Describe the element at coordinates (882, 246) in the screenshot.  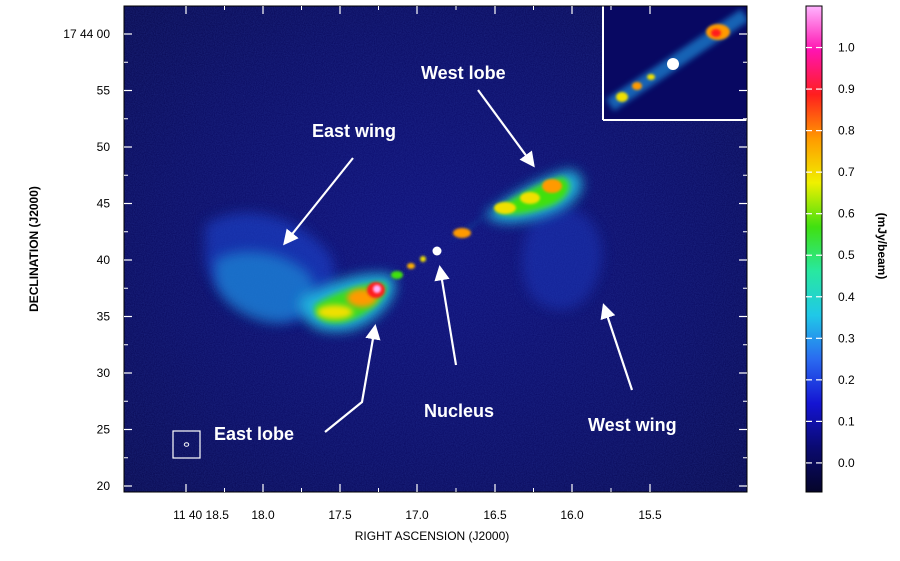
I see `colorbar-label: (mJy/beam)` at that location.